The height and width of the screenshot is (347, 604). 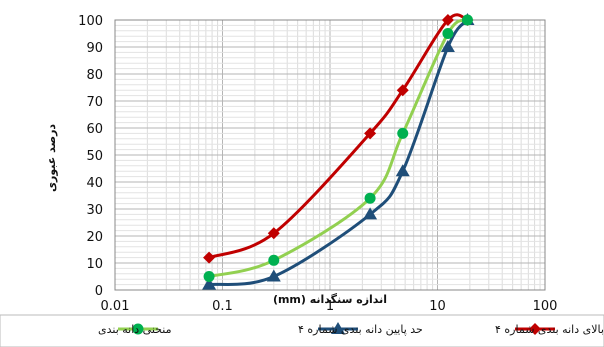 What do you see at coordinates (545, 306) in the screenshot?
I see `x-tick-label: 100` at bounding box center [545, 306].